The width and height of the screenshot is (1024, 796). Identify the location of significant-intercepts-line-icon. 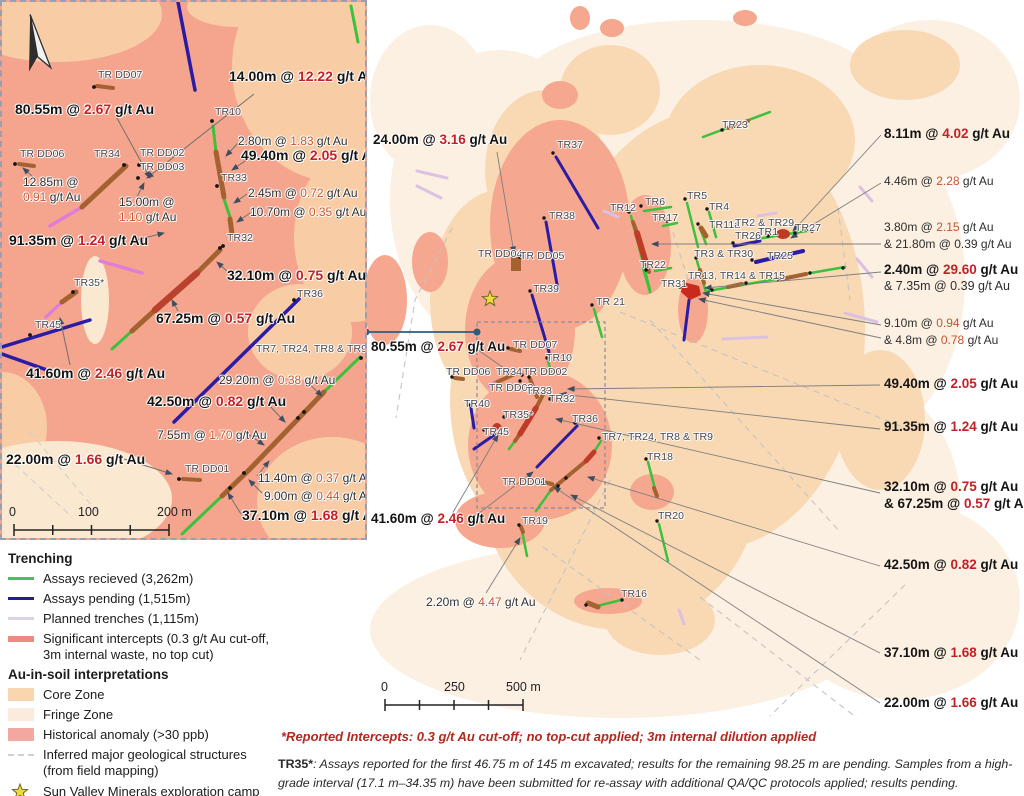
(21, 638).